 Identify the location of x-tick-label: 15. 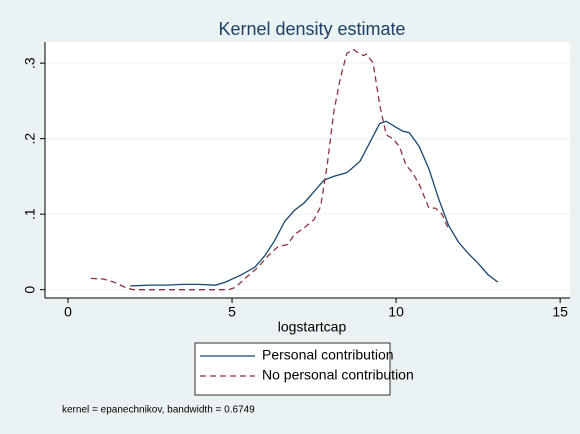
(560, 312).